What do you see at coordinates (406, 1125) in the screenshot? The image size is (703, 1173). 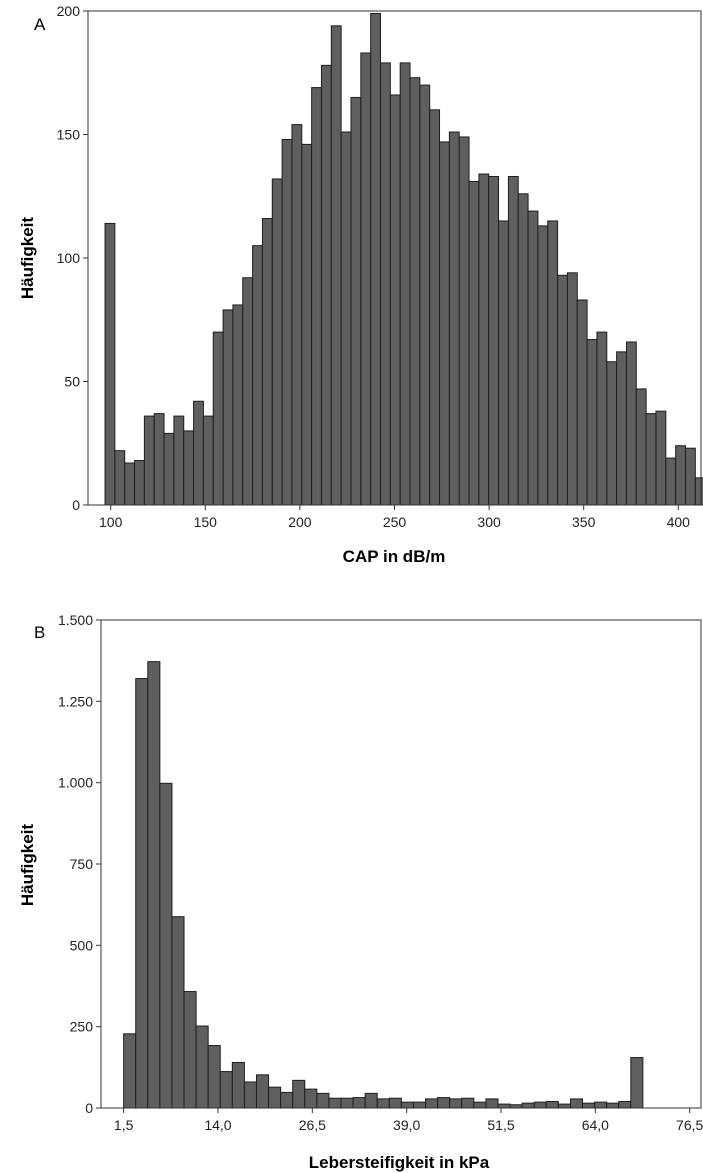 I see `x-tick-label: 39,0` at bounding box center [406, 1125].